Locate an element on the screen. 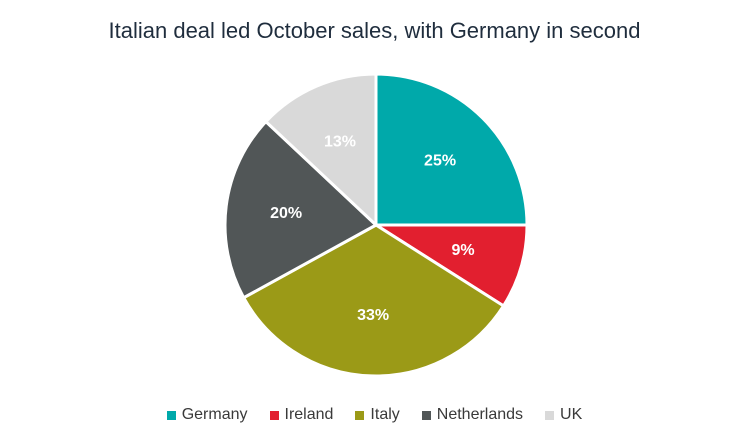  pie-slice-germany is located at coordinates (451, 149).